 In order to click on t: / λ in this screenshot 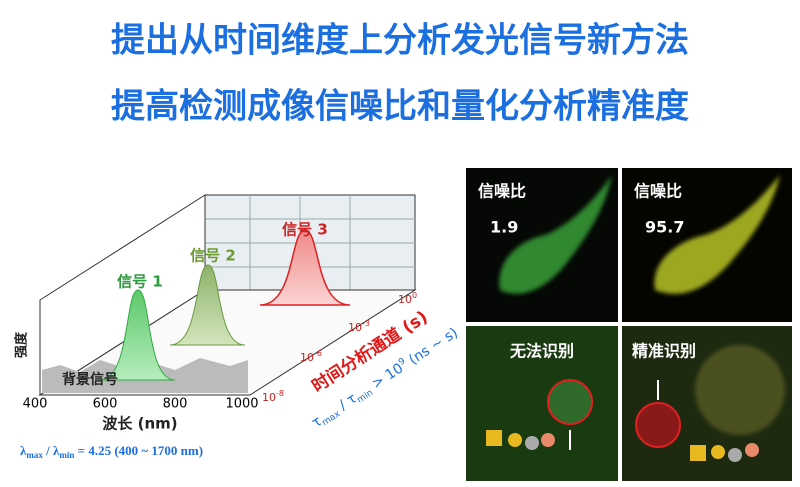, I will do `click(51, 450)`.